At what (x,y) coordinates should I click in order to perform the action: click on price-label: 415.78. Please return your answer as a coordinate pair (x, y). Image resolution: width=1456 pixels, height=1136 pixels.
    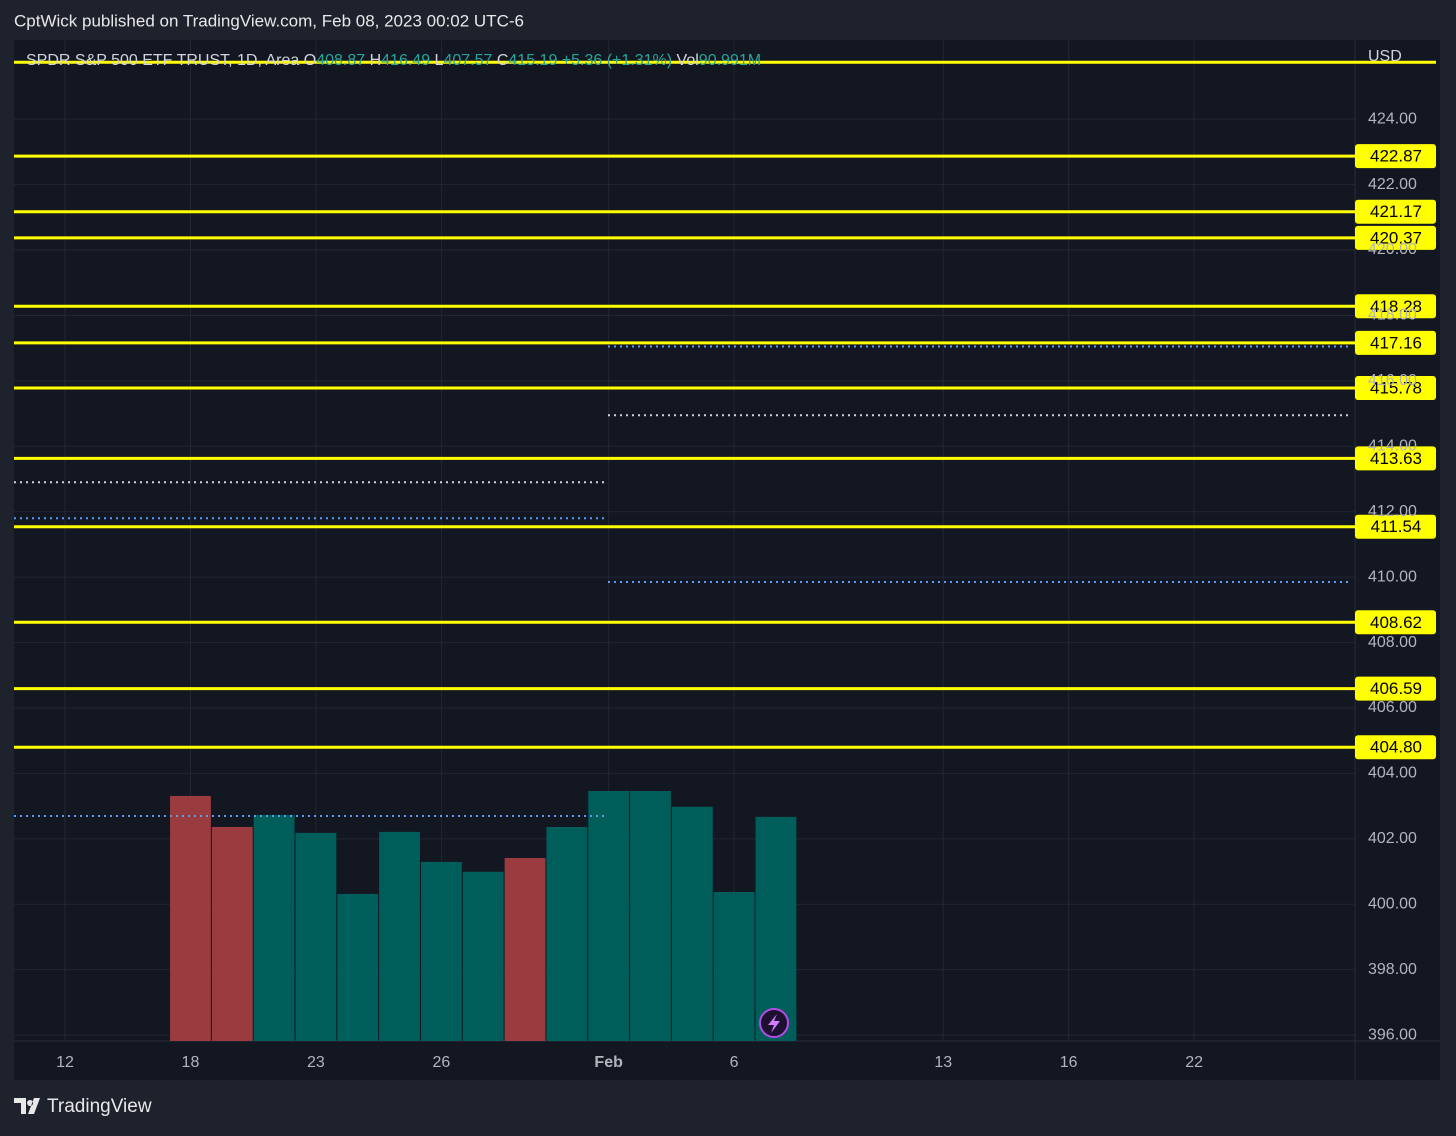
    Looking at the image, I should click on (1396, 388).